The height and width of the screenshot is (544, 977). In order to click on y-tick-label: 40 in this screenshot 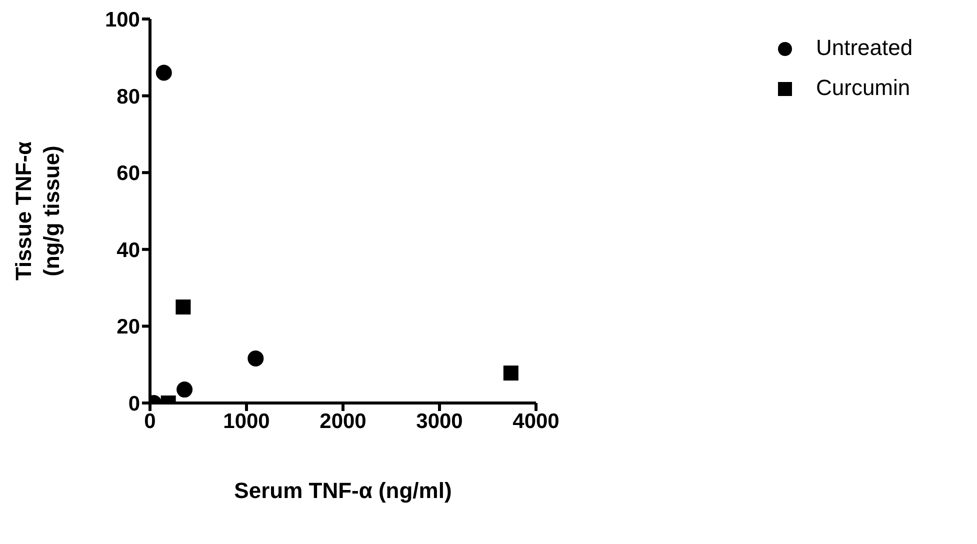, I will do `click(128, 250)`.